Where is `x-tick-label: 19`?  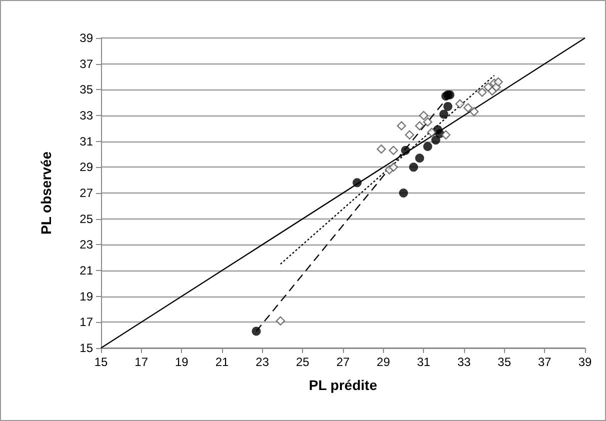
x-tick-label: 19 is located at coordinates (181, 362).